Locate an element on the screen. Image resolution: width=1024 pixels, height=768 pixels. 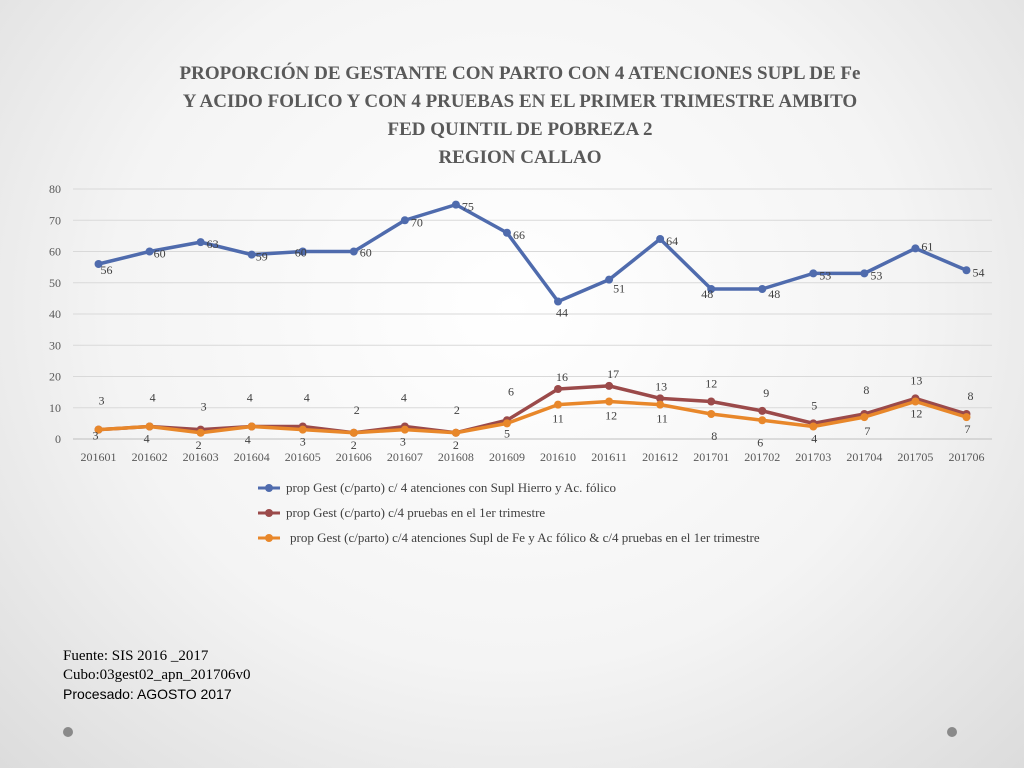
footer-processed: Procesado: AGOSTO 2017 is located at coordinates (147, 694).